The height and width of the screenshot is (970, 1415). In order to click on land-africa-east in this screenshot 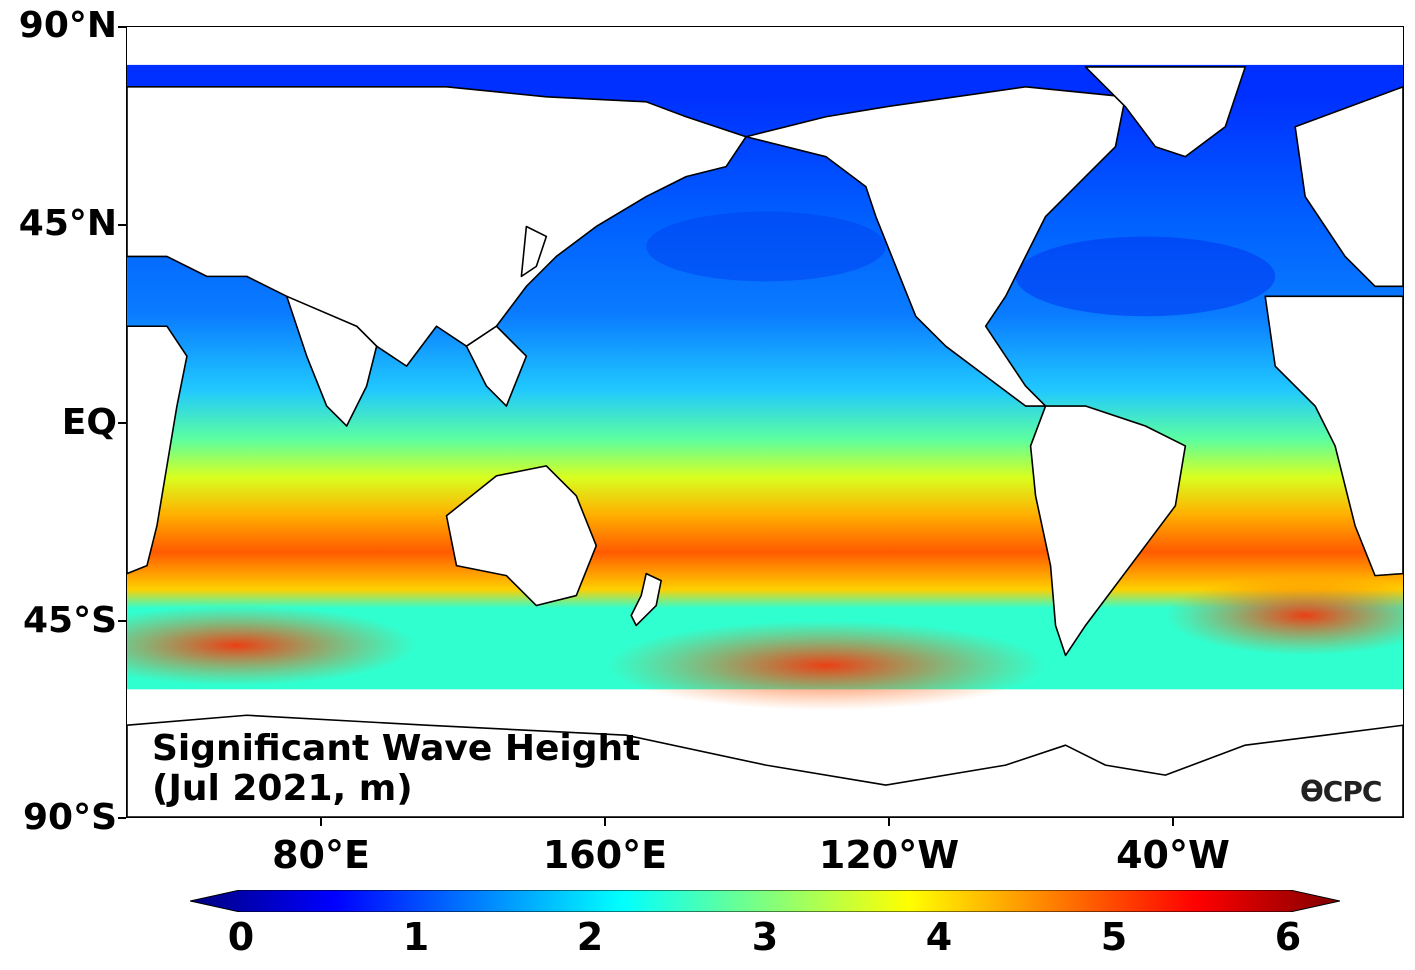, I will do `click(1333, 436)`.